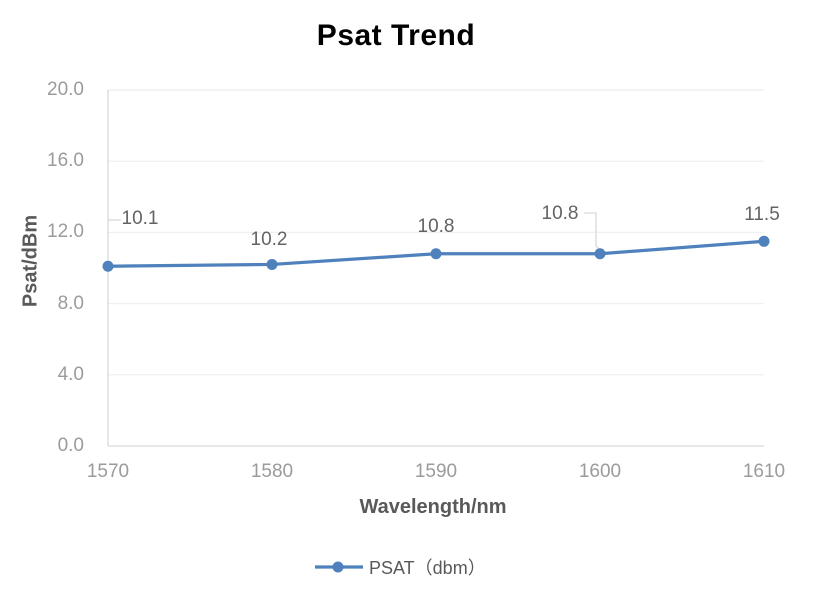 The width and height of the screenshot is (830, 605). Describe the element at coordinates (433, 507) in the screenshot. I see `x-axis-title: Wavelength/nm` at that location.